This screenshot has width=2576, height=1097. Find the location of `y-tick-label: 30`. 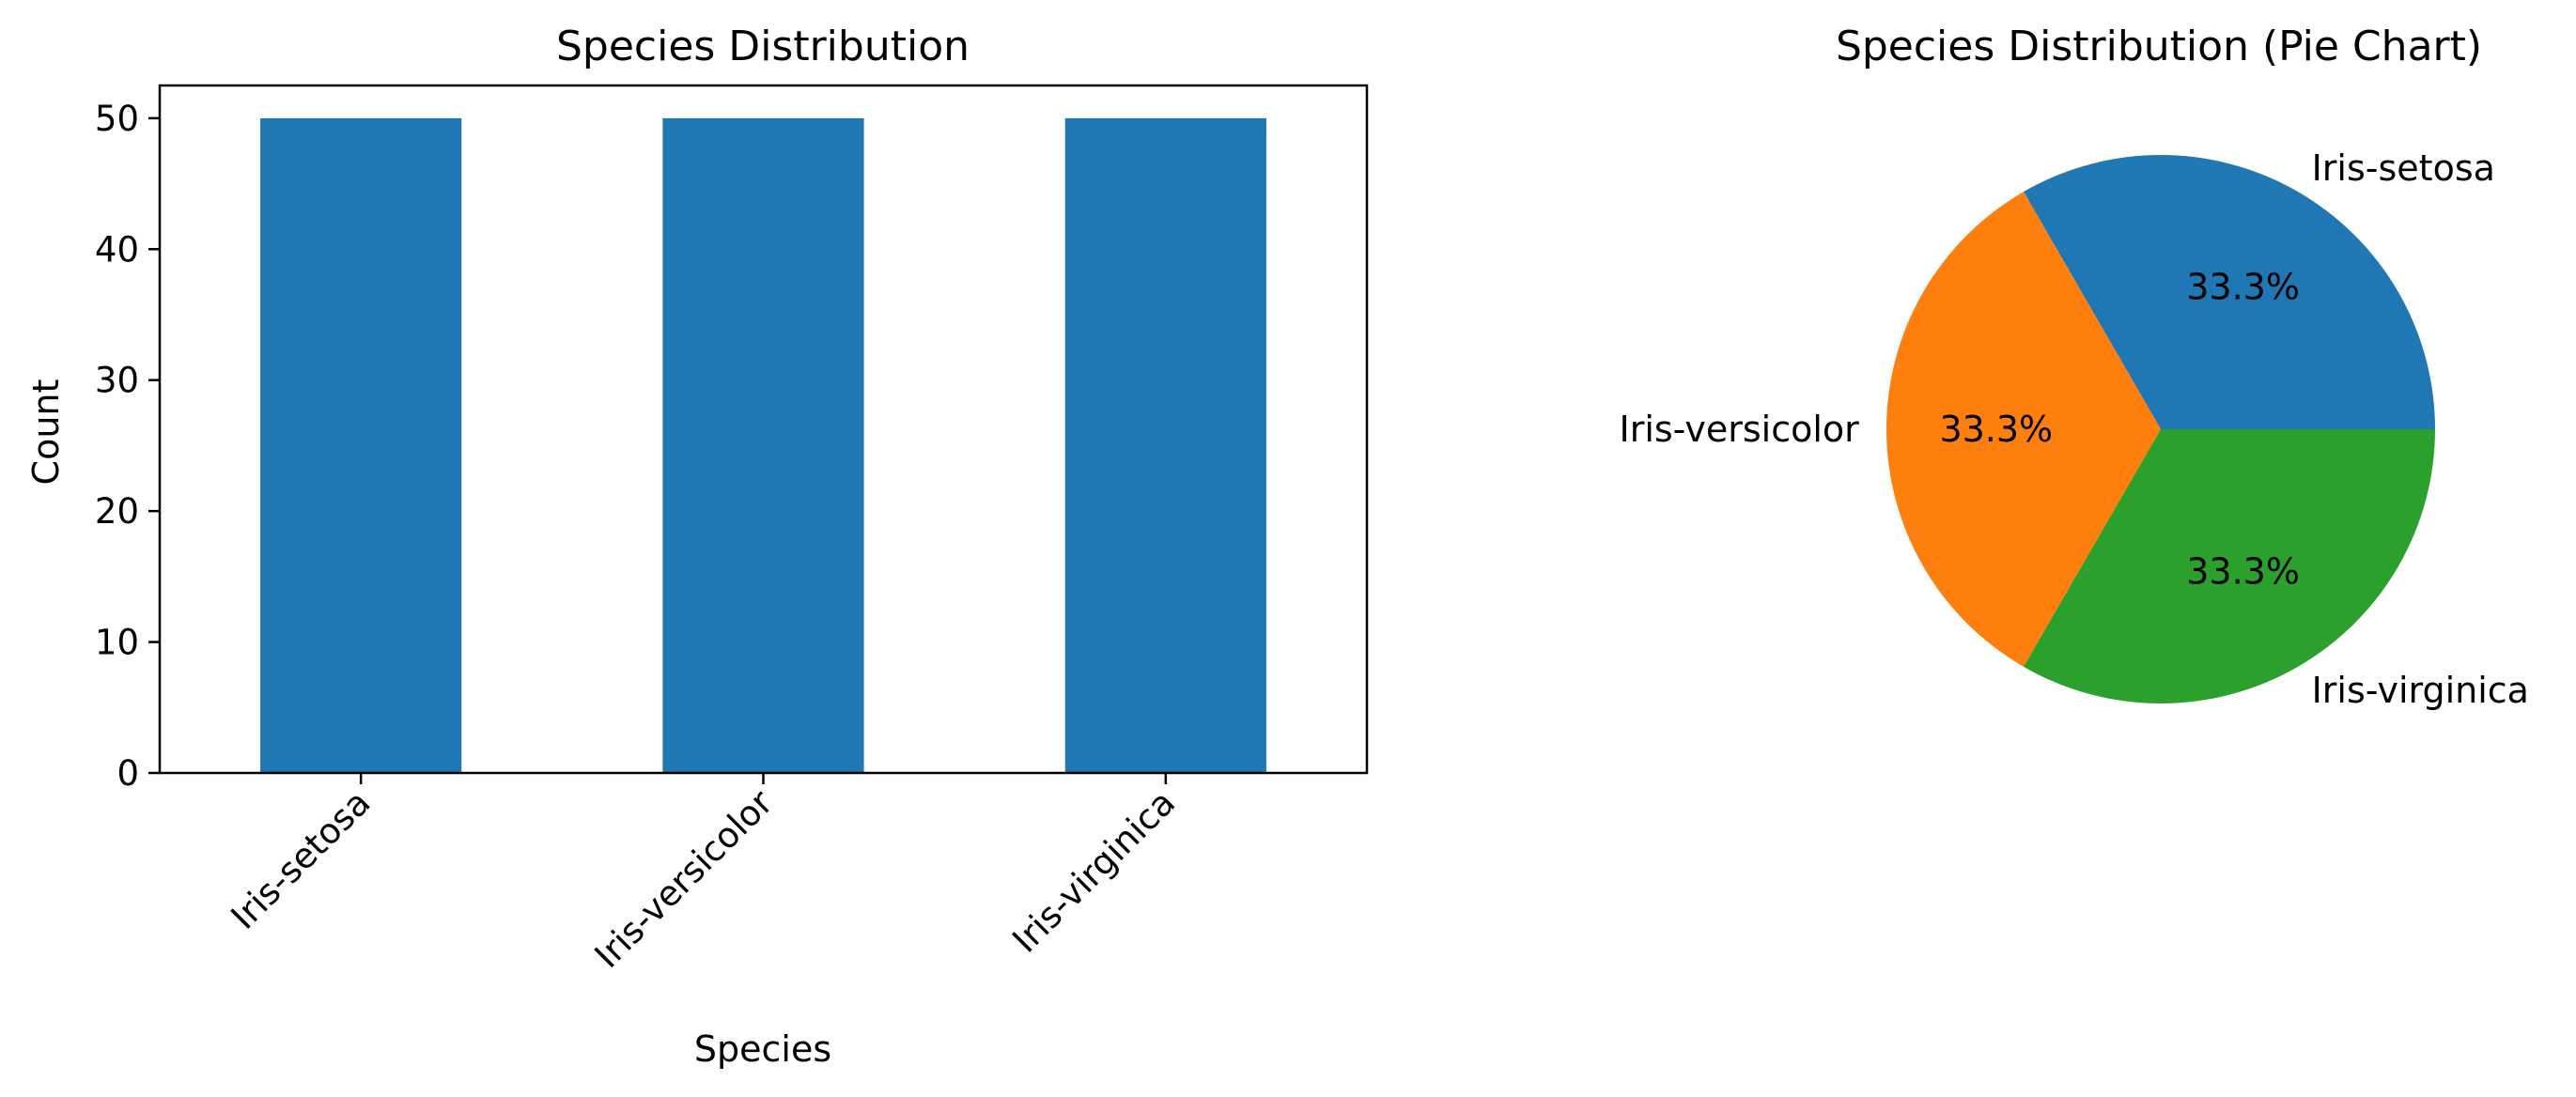

y-tick-label: 30 is located at coordinates (117, 381).